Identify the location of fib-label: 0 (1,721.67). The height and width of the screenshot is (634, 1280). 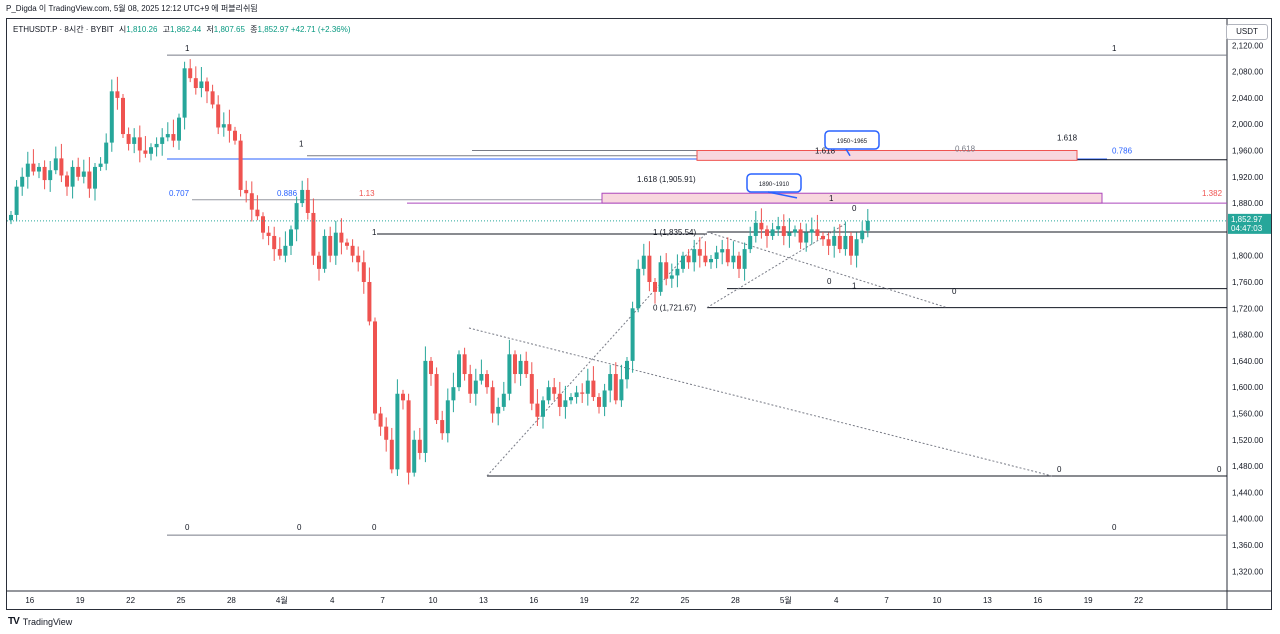
(674, 308).